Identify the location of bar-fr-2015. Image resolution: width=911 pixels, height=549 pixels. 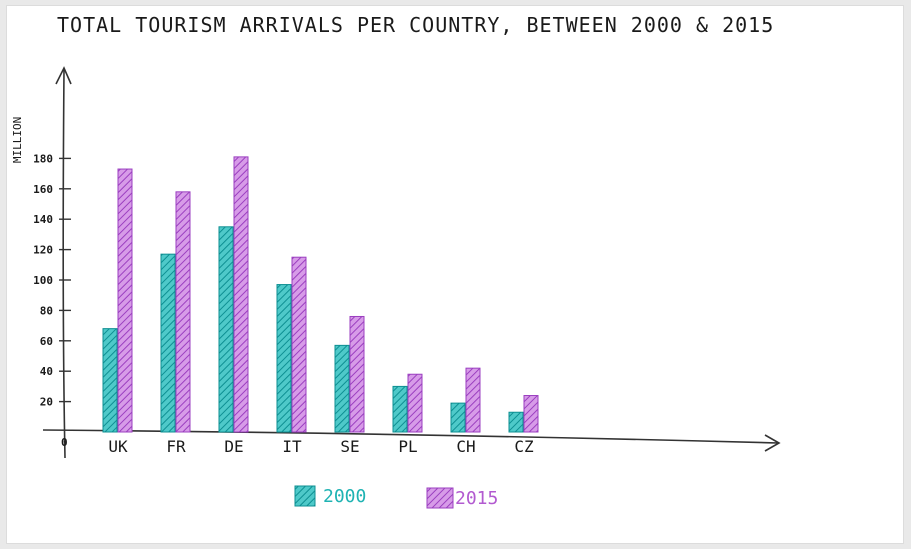
(183, 312).